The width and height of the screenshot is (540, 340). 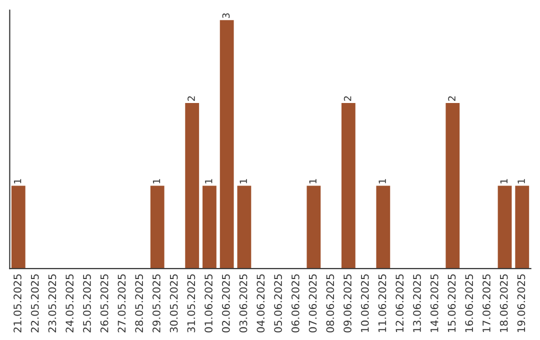 What do you see at coordinates (521, 303) in the screenshot?
I see `x-tick-label: 19.06.2025` at bounding box center [521, 303].